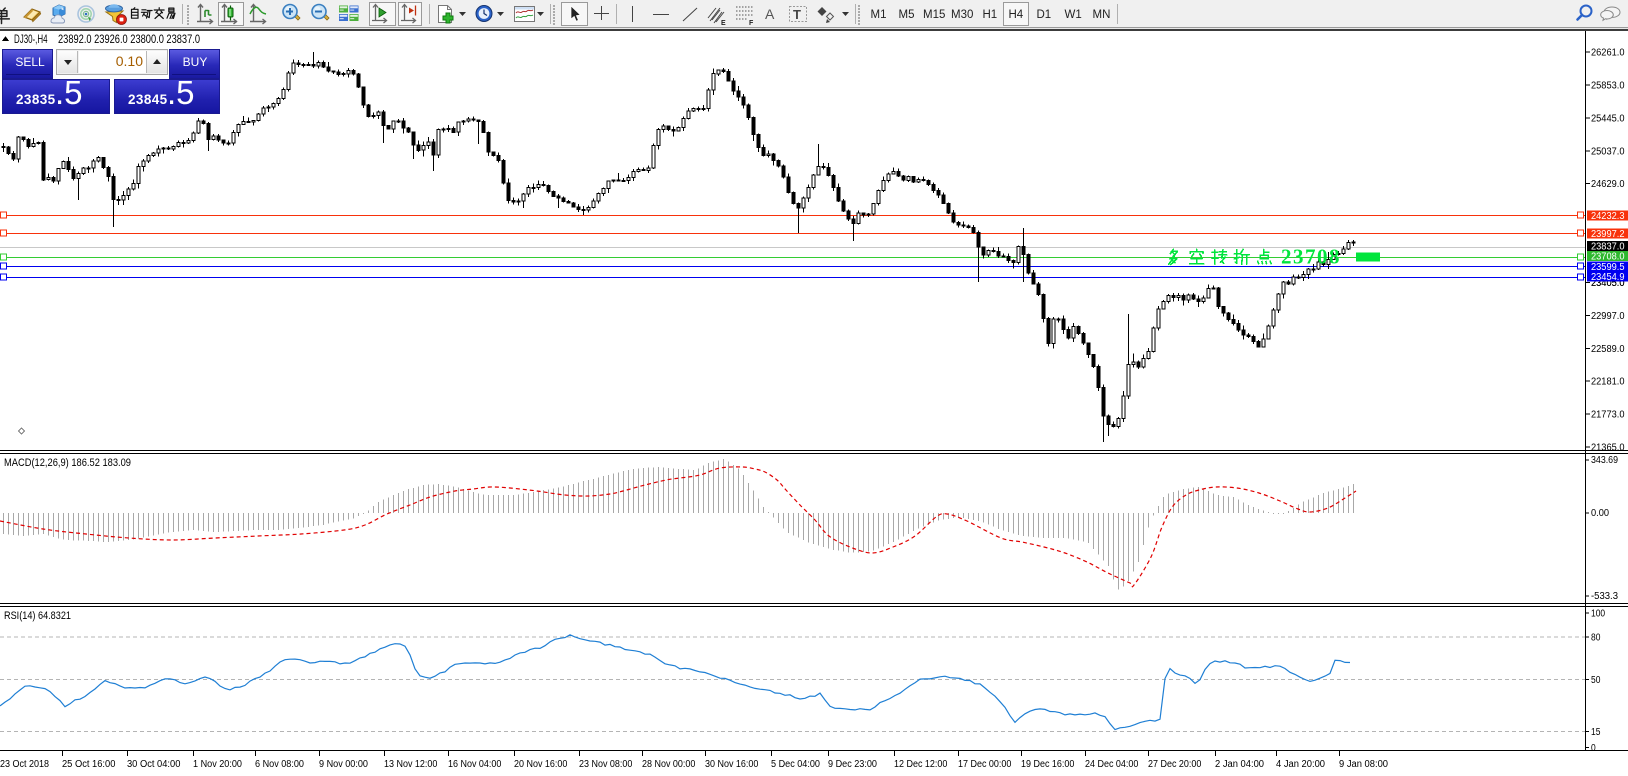  Describe the element at coordinates (934, 15) in the screenshot. I see `svg-text: M15` at that location.